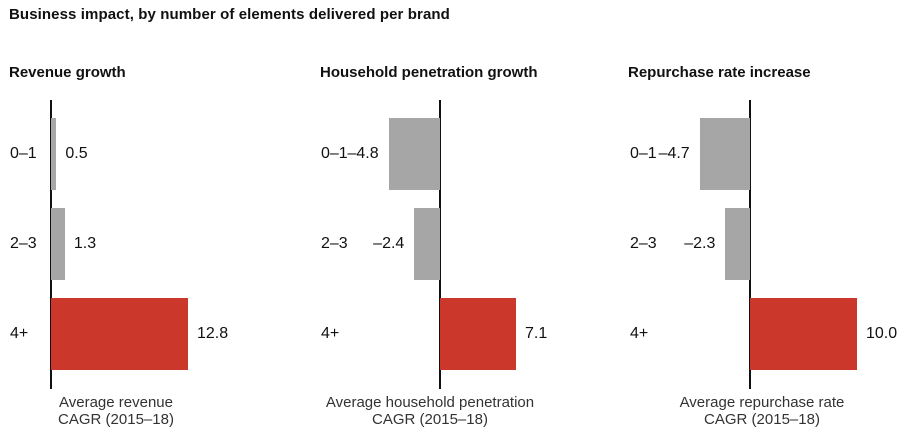 The height and width of the screenshot is (438, 900). I want to click on bar-row: 4+ 12.8, so click(154, 334).